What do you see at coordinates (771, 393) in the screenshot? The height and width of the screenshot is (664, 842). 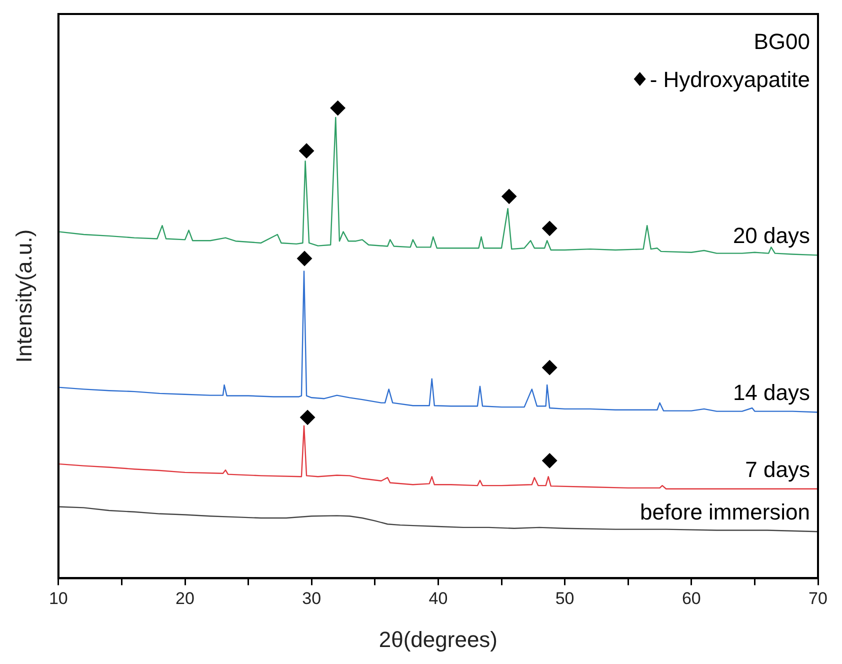 I see `series-label: 14 days` at bounding box center [771, 393].